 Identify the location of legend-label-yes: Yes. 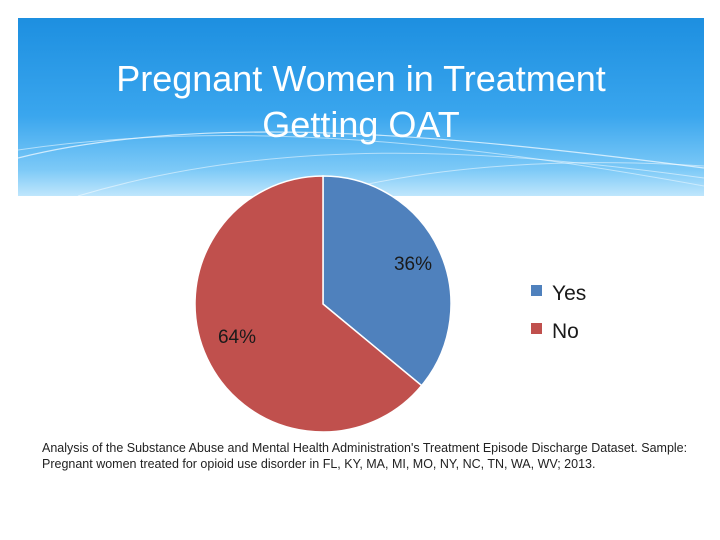
(569, 293).